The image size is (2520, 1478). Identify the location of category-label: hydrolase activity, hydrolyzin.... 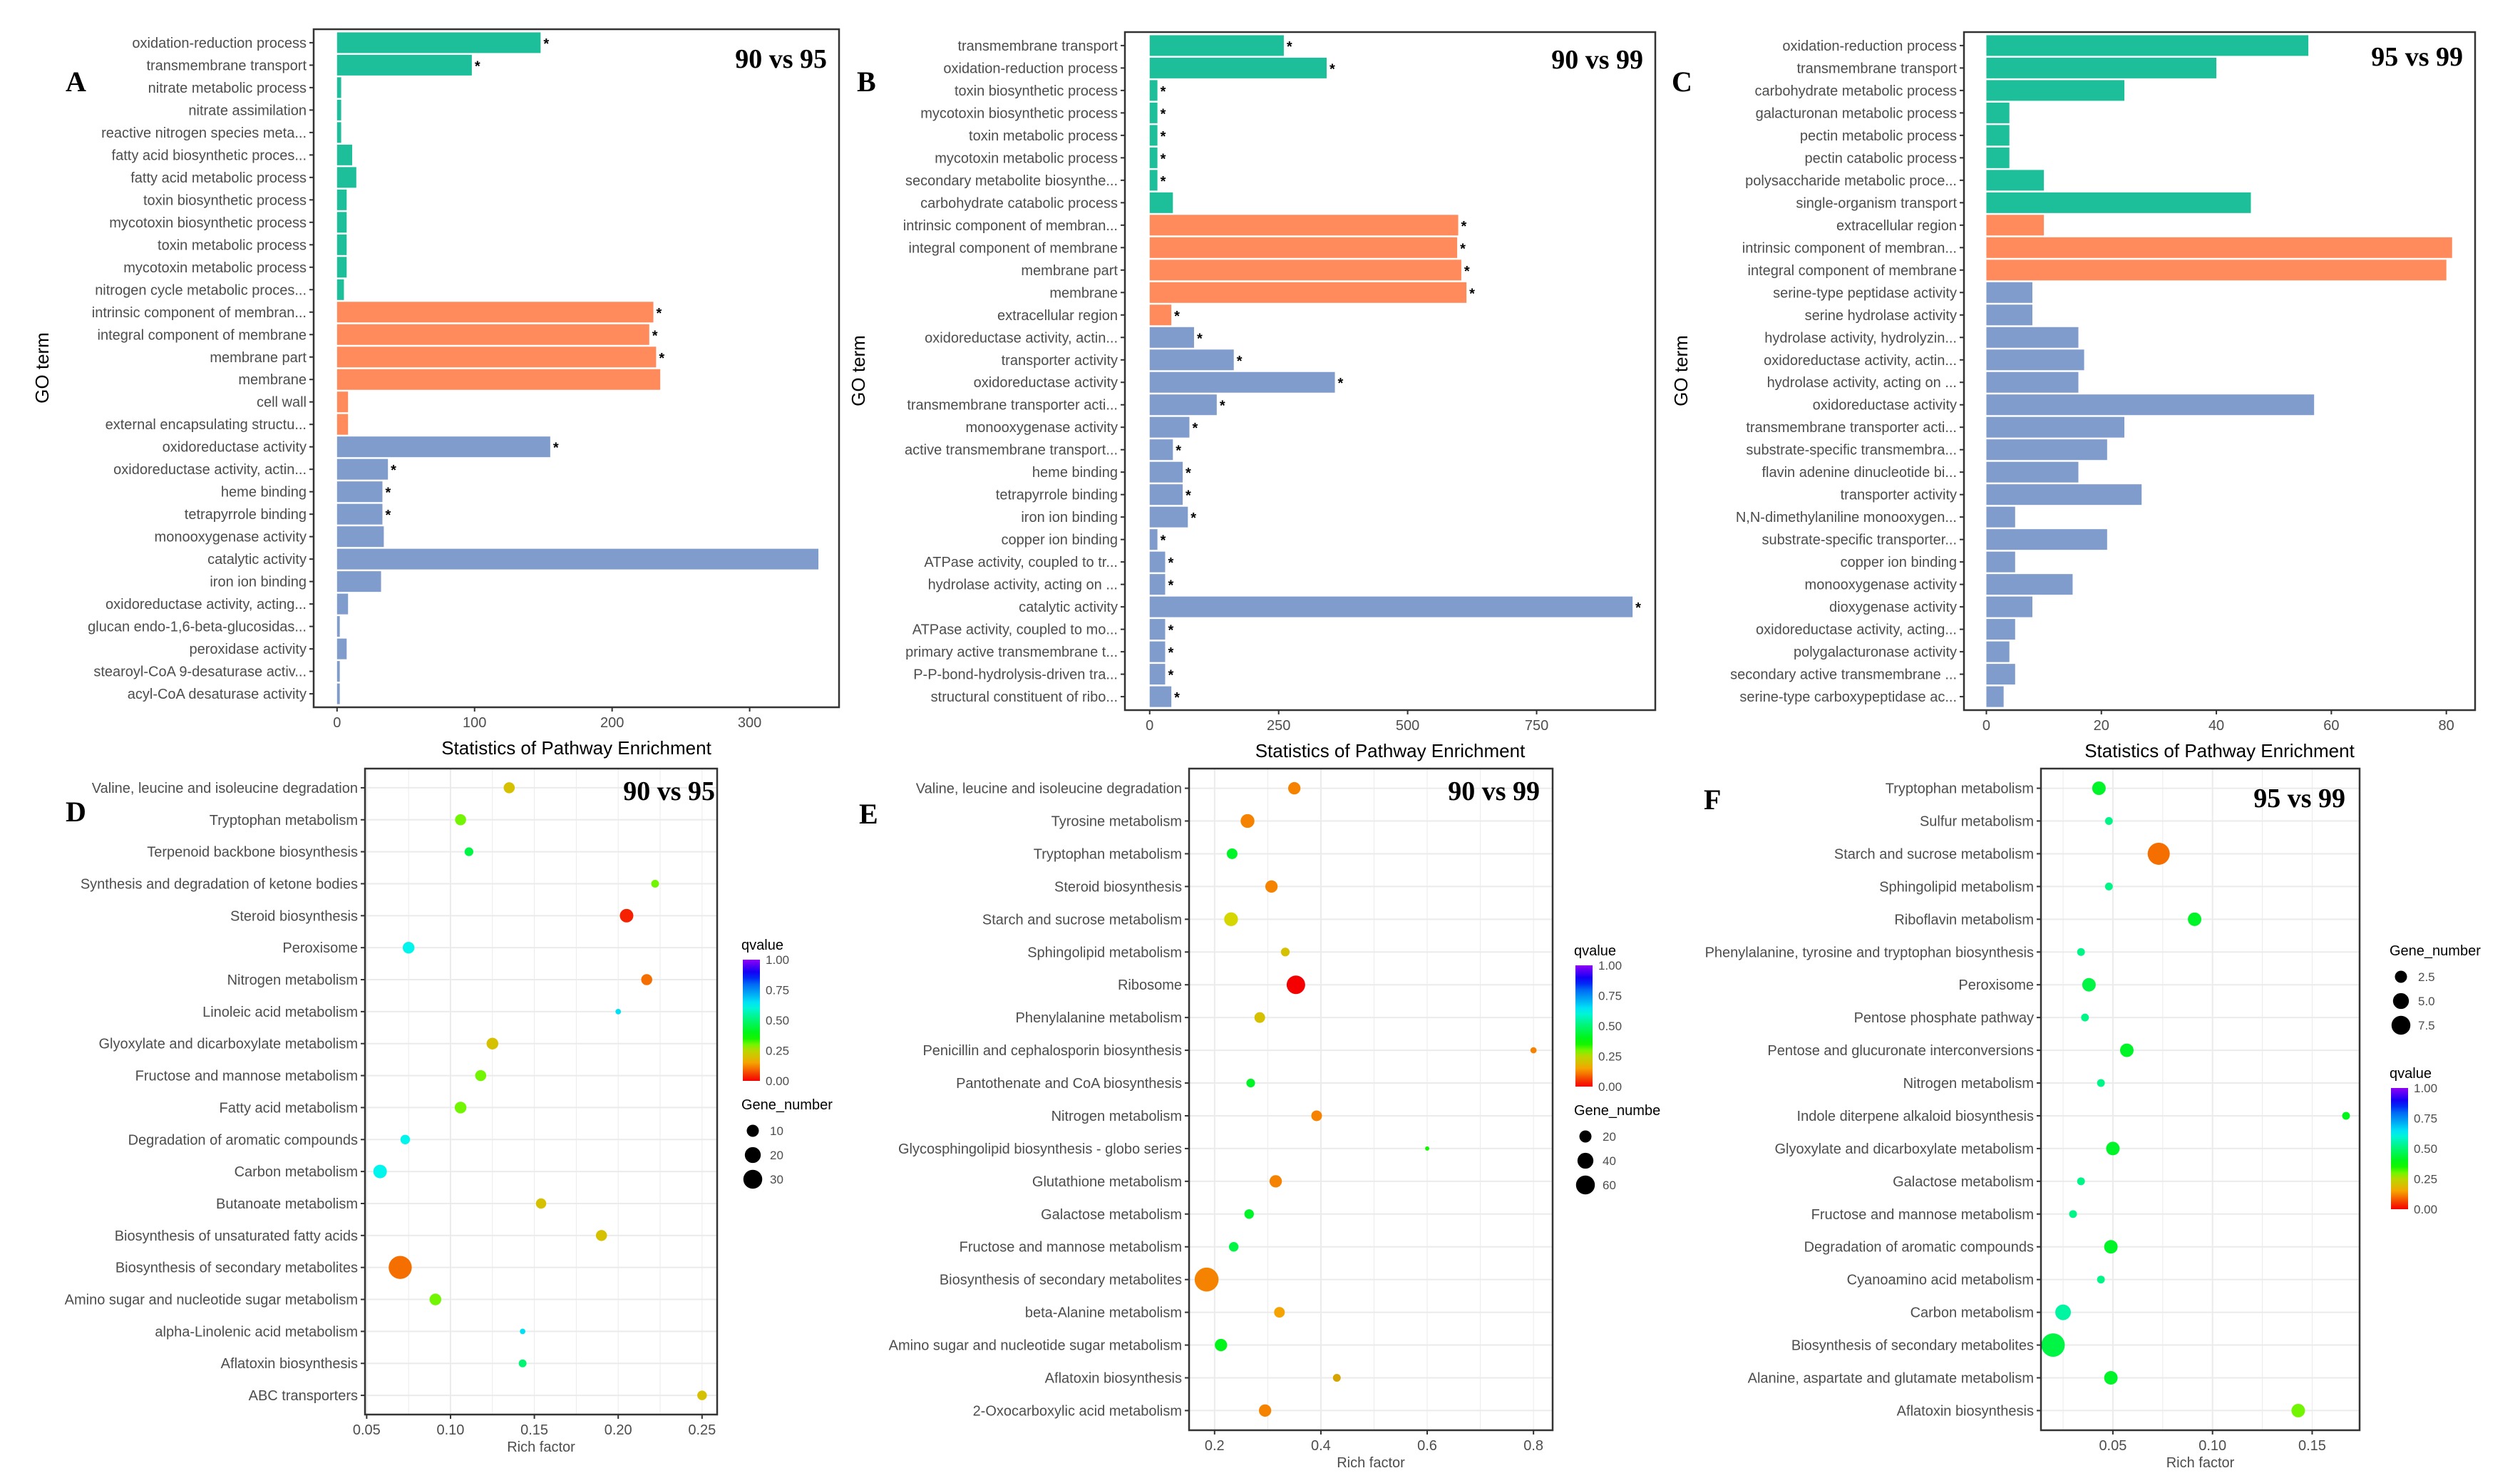
(1860, 338).